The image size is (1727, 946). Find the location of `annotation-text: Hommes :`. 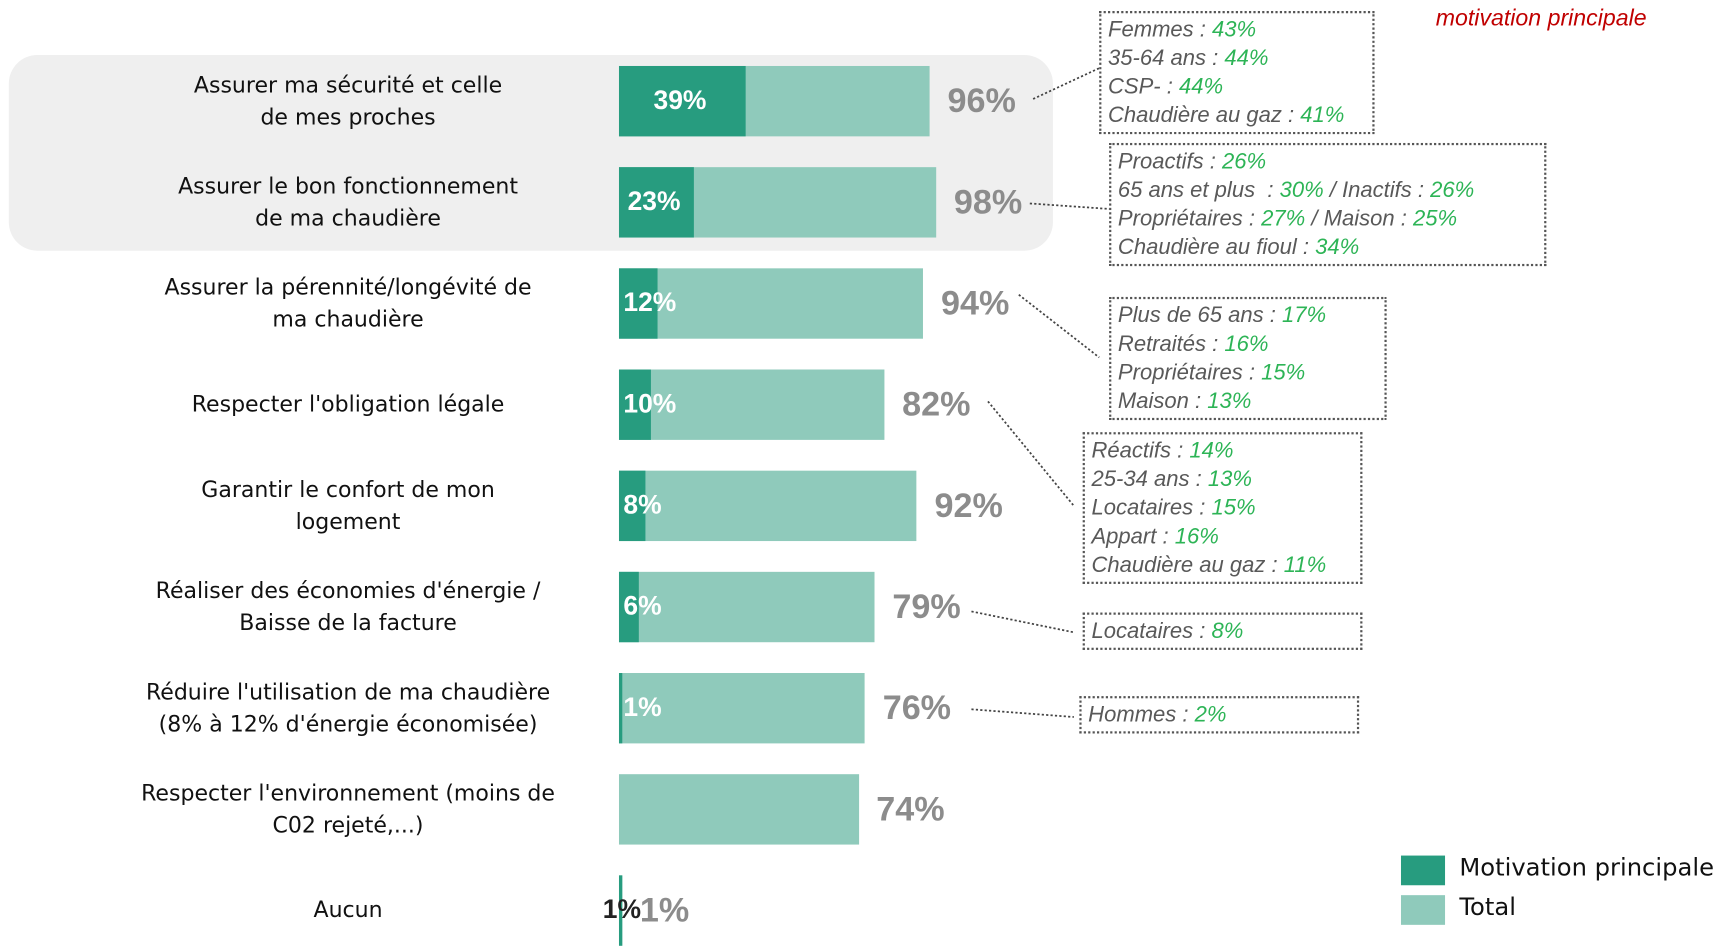

annotation-text: Hommes : is located at coordinates (1141, 714).